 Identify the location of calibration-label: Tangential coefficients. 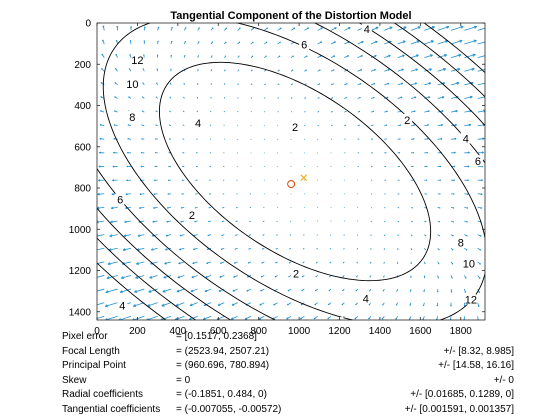
(111, 409).